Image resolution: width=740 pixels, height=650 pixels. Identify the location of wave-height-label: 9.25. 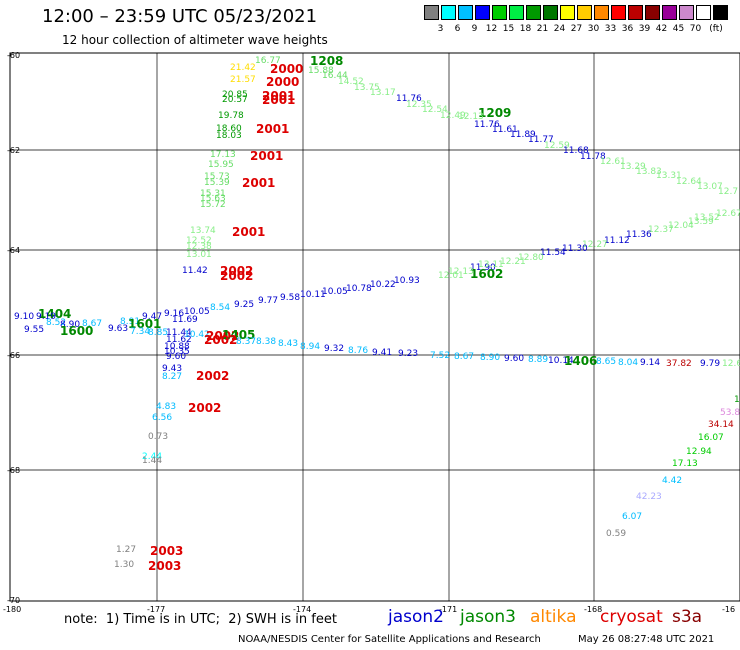
(244, 305).